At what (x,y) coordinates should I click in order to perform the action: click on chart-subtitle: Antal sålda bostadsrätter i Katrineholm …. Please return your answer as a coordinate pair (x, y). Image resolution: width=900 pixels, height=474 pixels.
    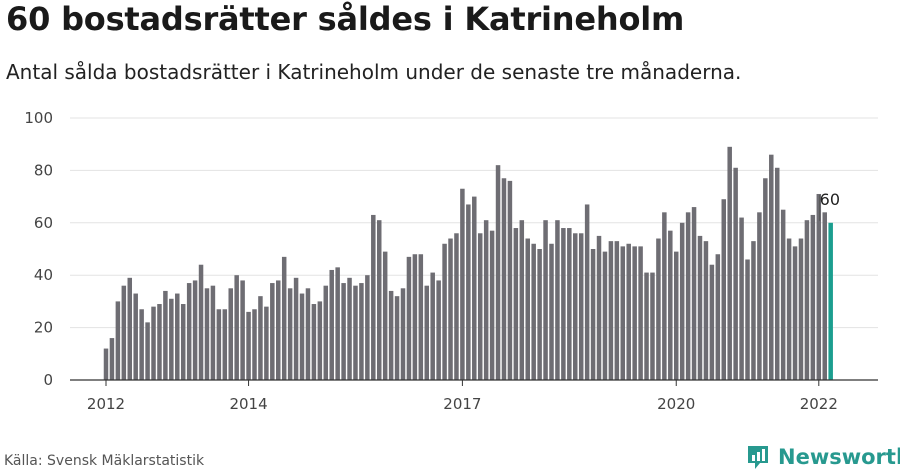
    Looking at the image, I should click on (374, 72).